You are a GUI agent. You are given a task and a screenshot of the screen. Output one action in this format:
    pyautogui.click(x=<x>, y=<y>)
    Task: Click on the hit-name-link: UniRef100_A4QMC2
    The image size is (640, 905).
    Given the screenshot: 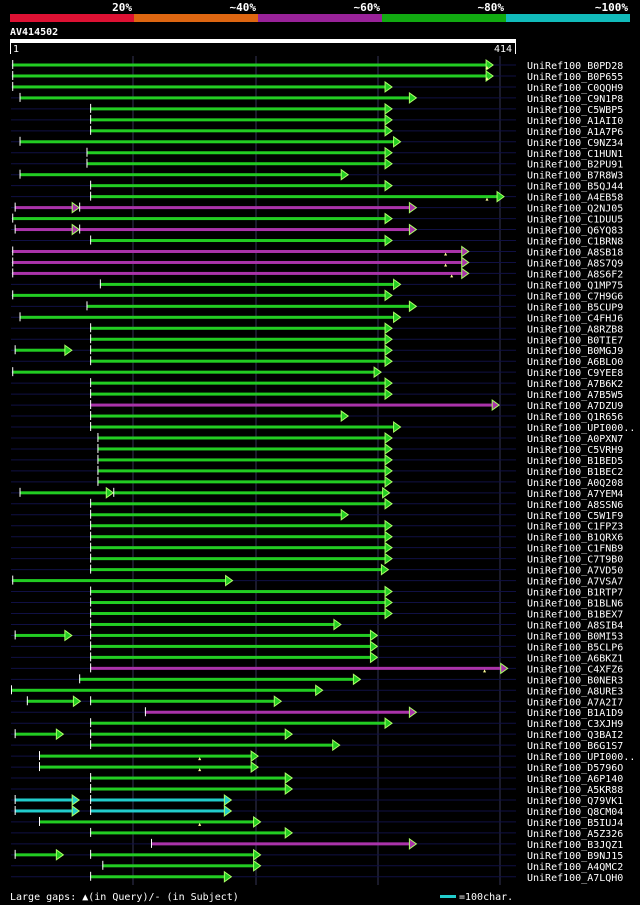 What is the action you would take?
    pyautogui.click(x=575, y=867)
    